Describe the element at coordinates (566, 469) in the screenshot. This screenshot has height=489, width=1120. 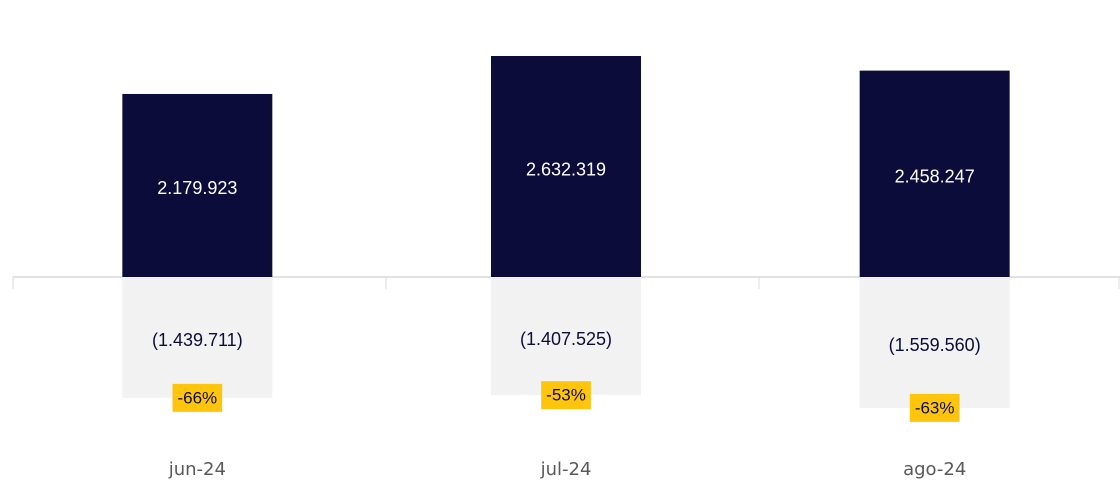
I see `x-tick-label: jul-24` at that location.